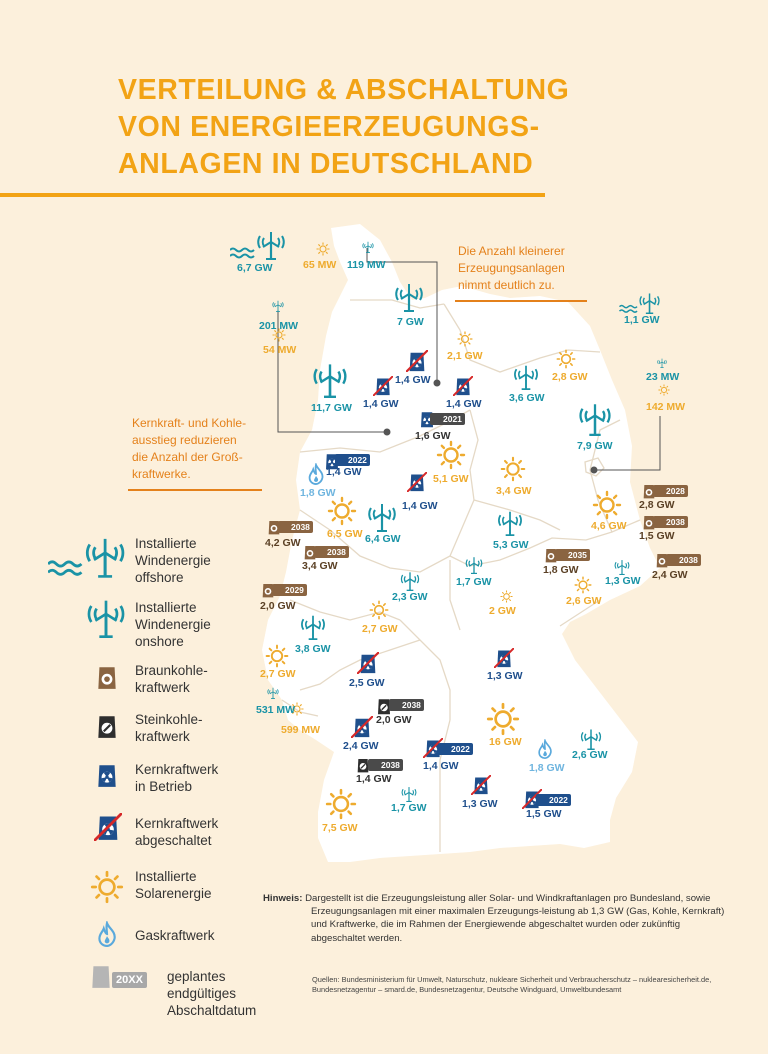  I want to click on legend-offshore: Installierte Windenergie offshore, so click(173, 560).